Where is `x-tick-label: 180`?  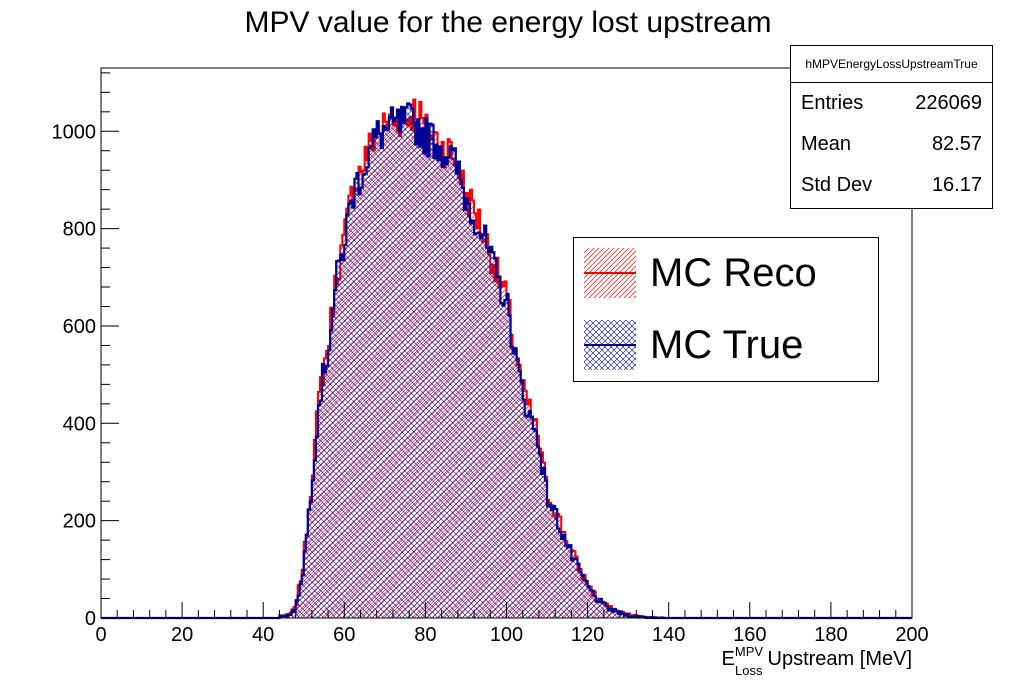 x-tick-label: 180 is located at coordinates (830, 635).